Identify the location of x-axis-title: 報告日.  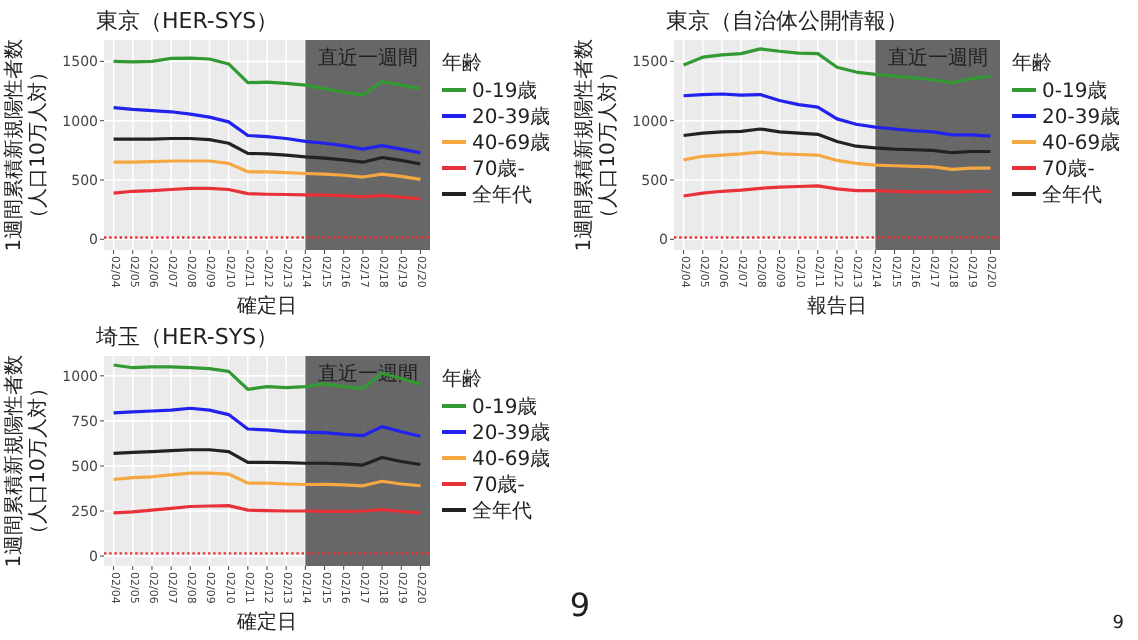
(837, 306).